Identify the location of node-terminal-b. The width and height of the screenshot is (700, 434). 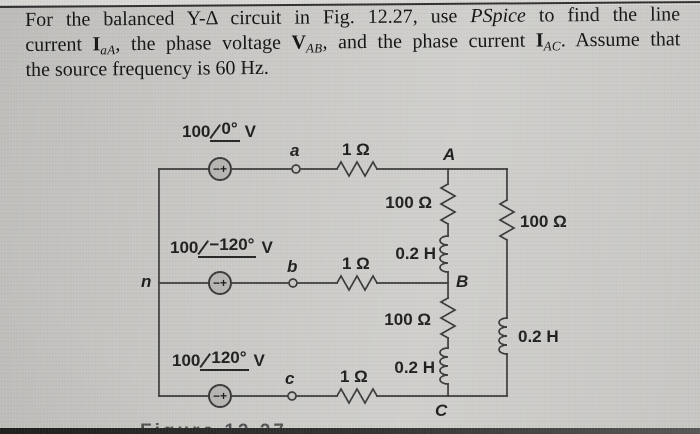
(293, 283).